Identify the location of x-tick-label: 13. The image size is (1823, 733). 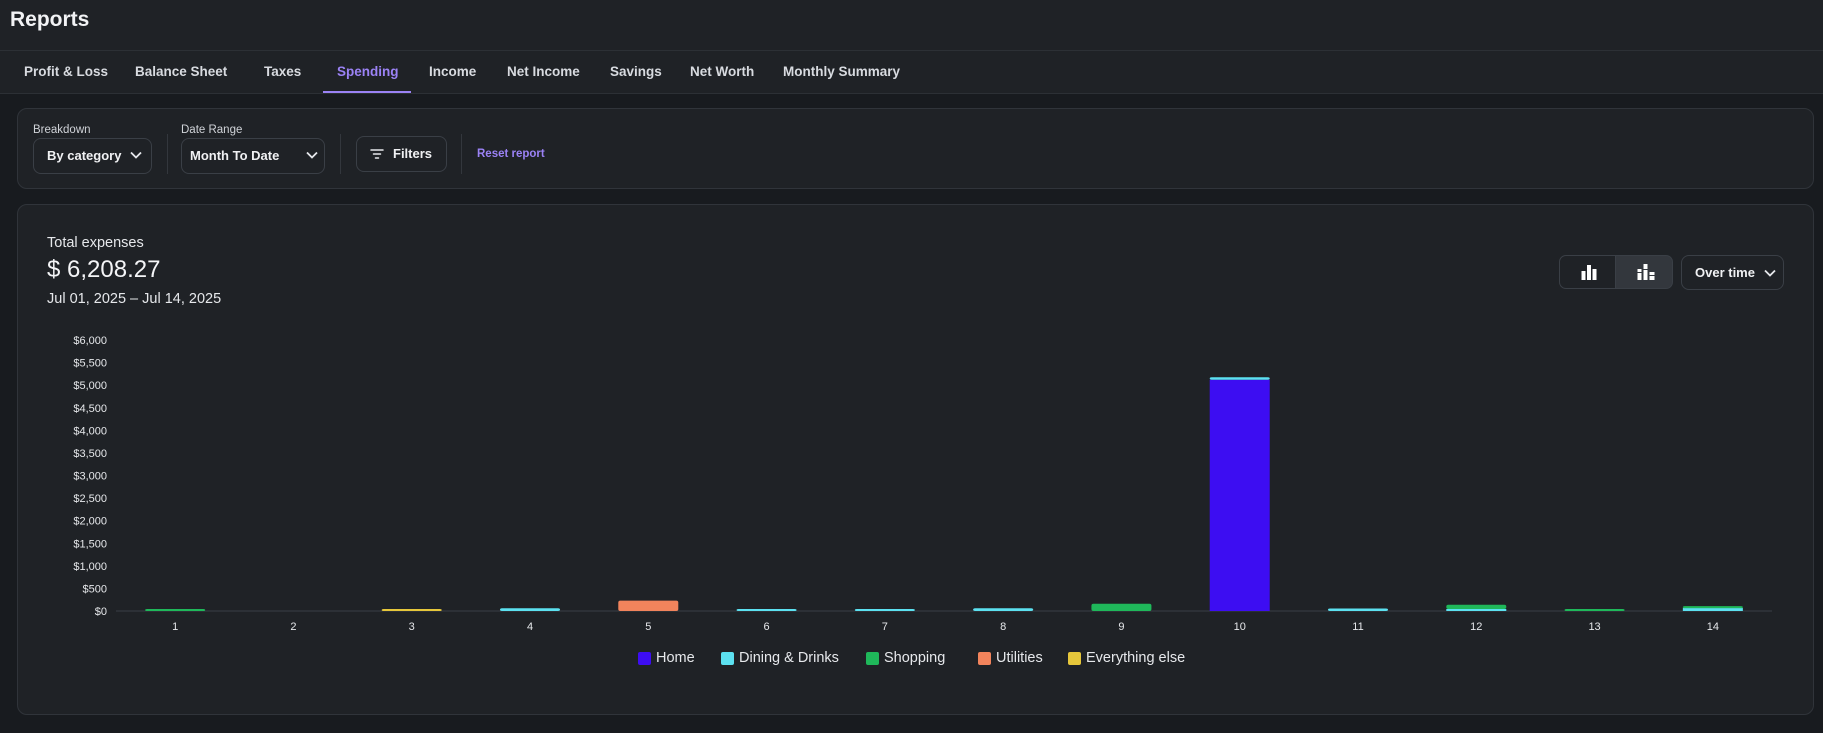
(1594, 627).